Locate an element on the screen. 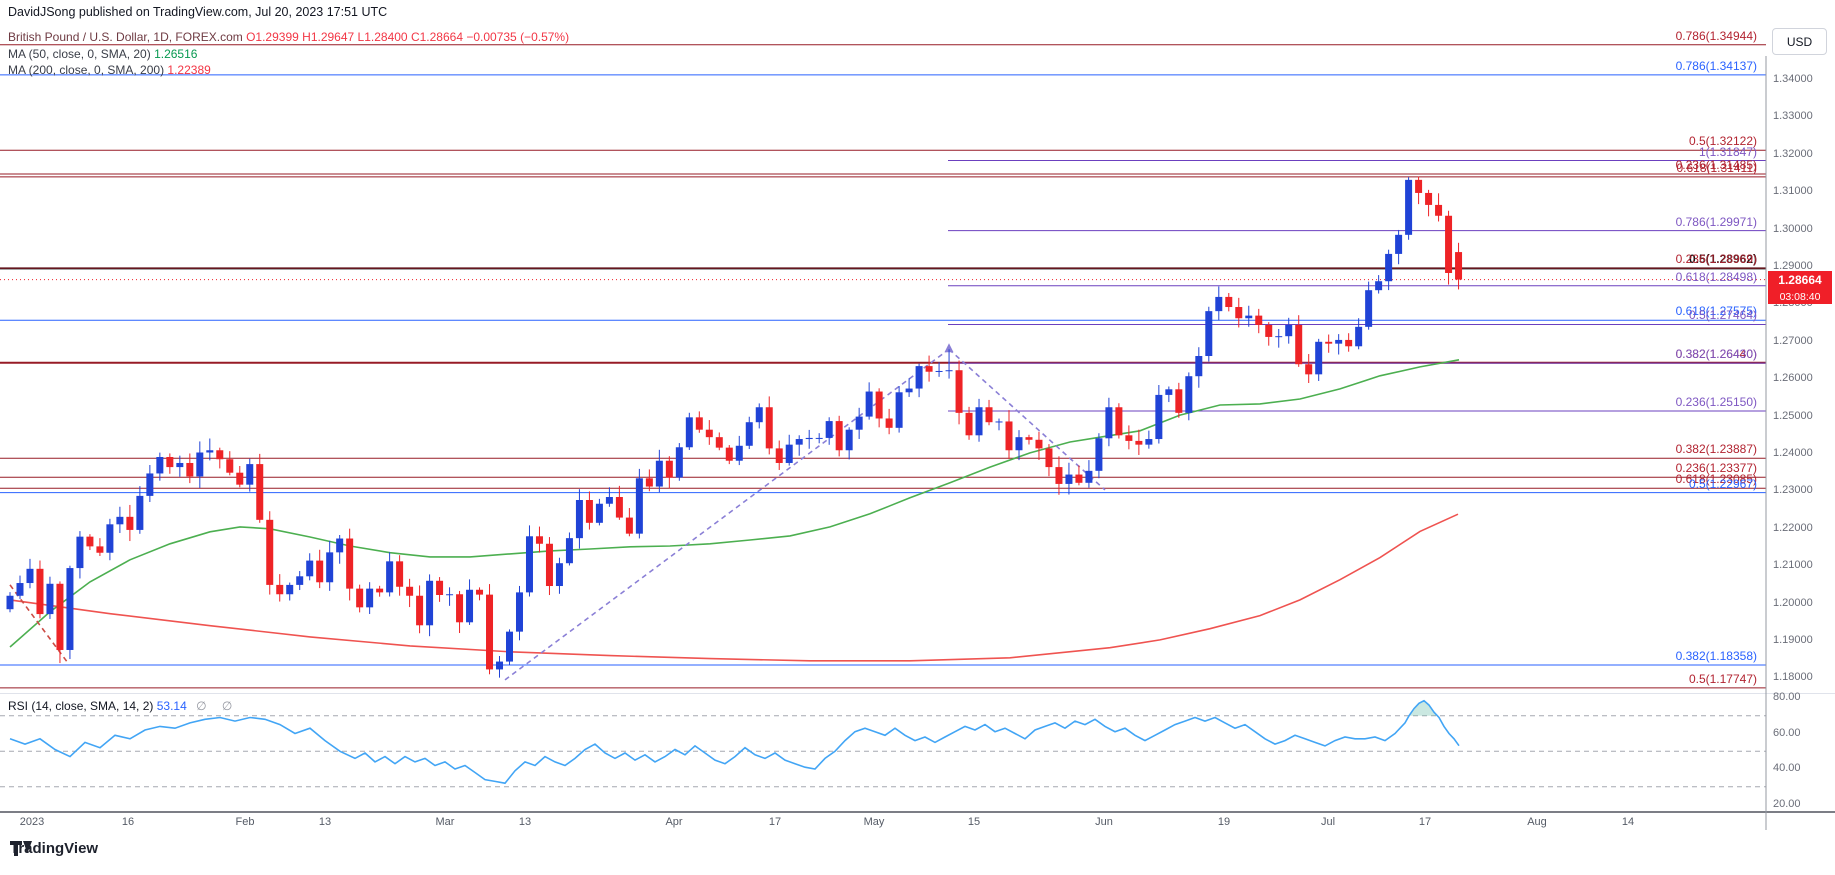 Image resolution: width=1835 pixels, height=875 pixels. time-tick-label: Jul is located at coordinates (1328, 822).